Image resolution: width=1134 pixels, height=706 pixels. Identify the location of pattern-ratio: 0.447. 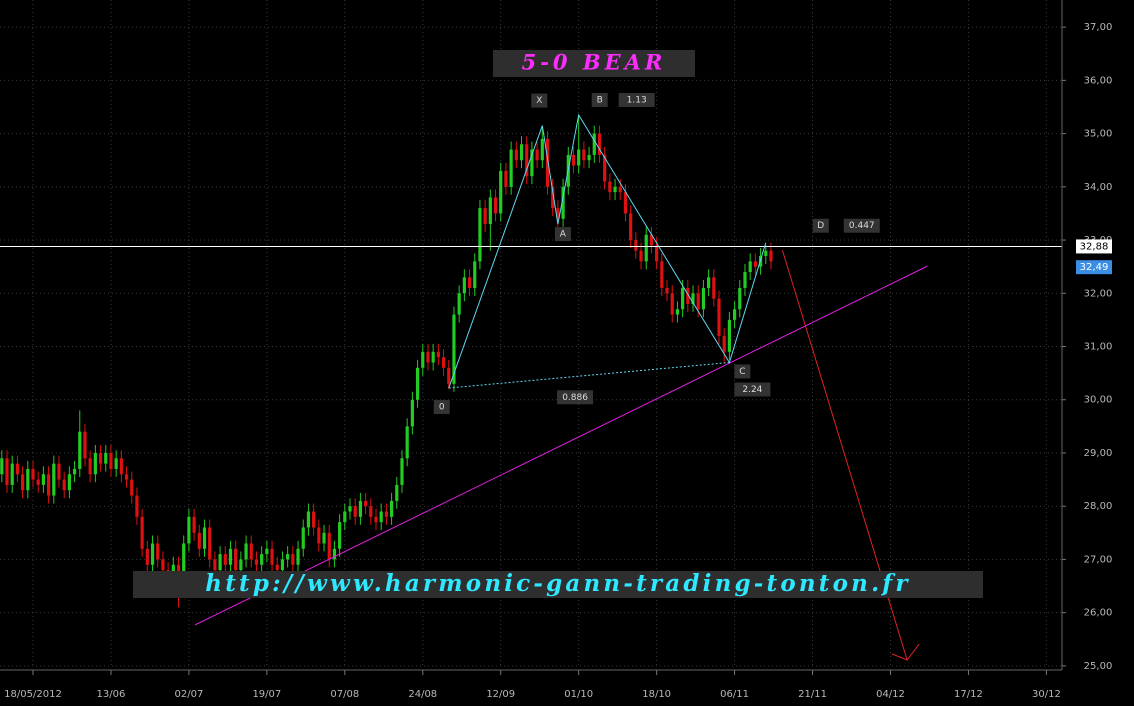
(862, 226).